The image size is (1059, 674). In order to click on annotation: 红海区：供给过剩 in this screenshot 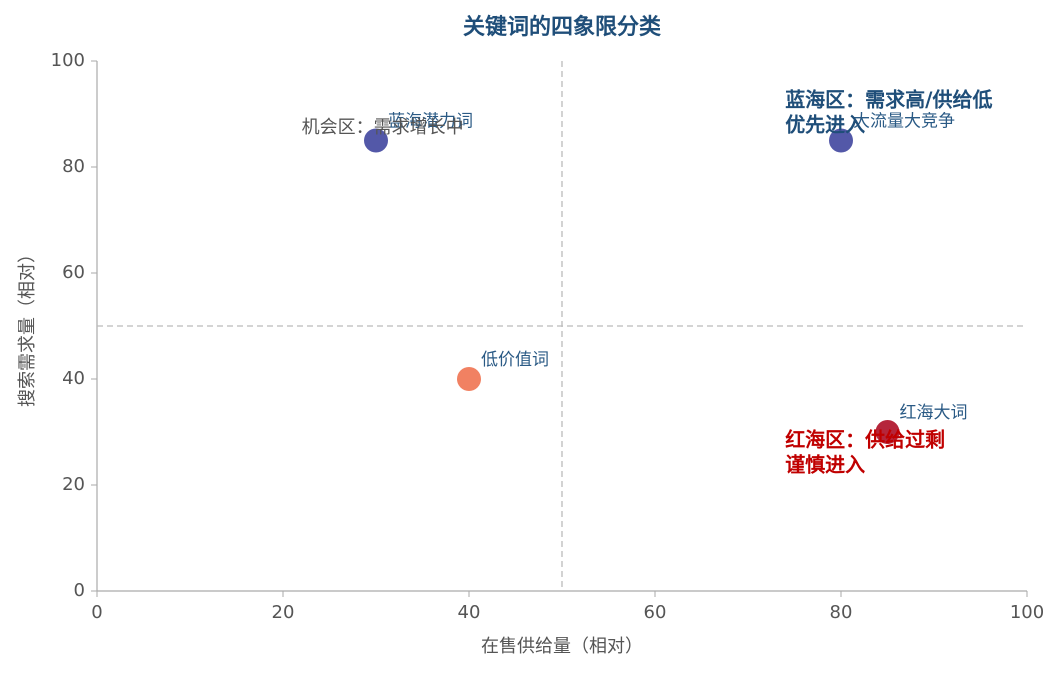, I will do `click(865, 440)`.